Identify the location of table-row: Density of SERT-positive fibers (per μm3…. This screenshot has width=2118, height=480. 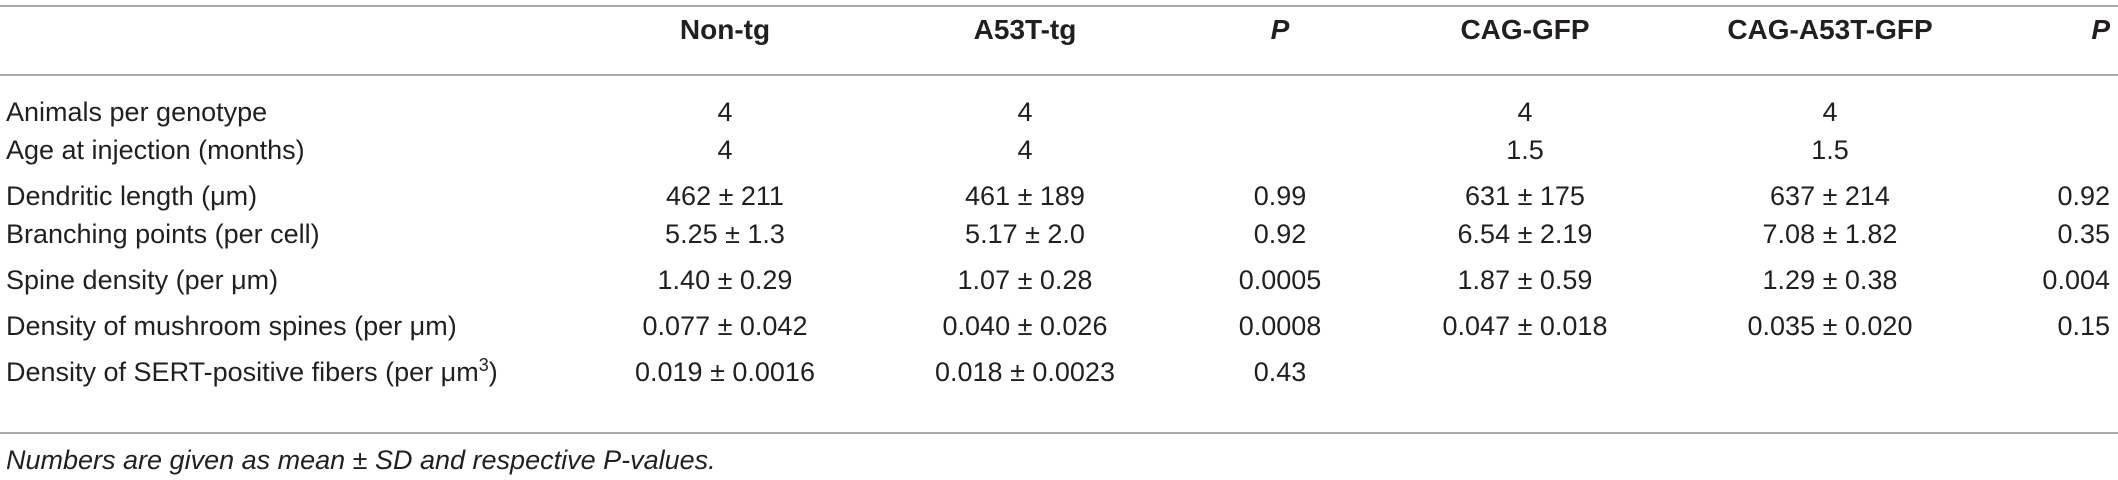
(1059, 372).